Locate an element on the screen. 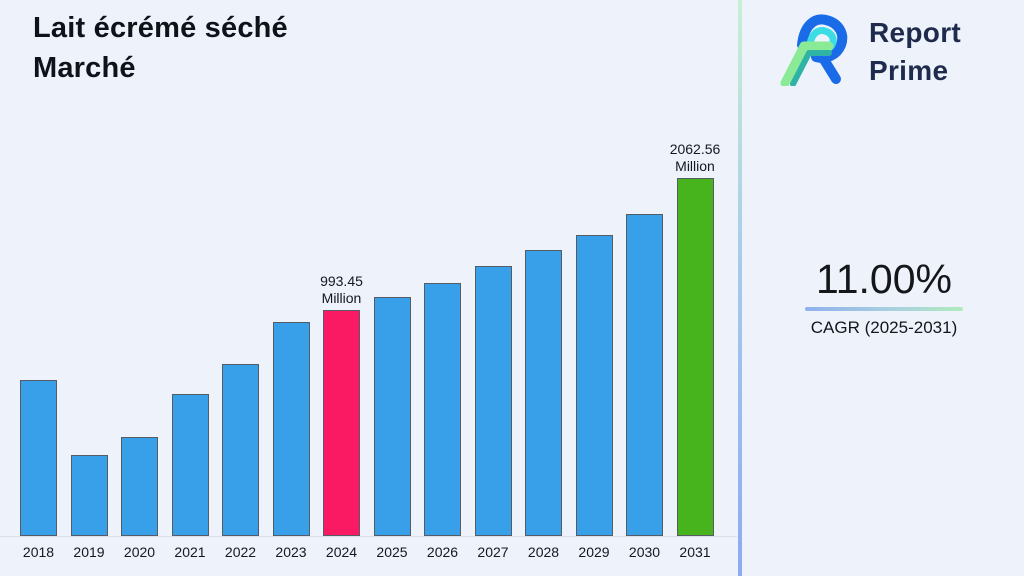 This screenshot has width=1024, height=576. bar-2021 is located at coordinates (190, 465).